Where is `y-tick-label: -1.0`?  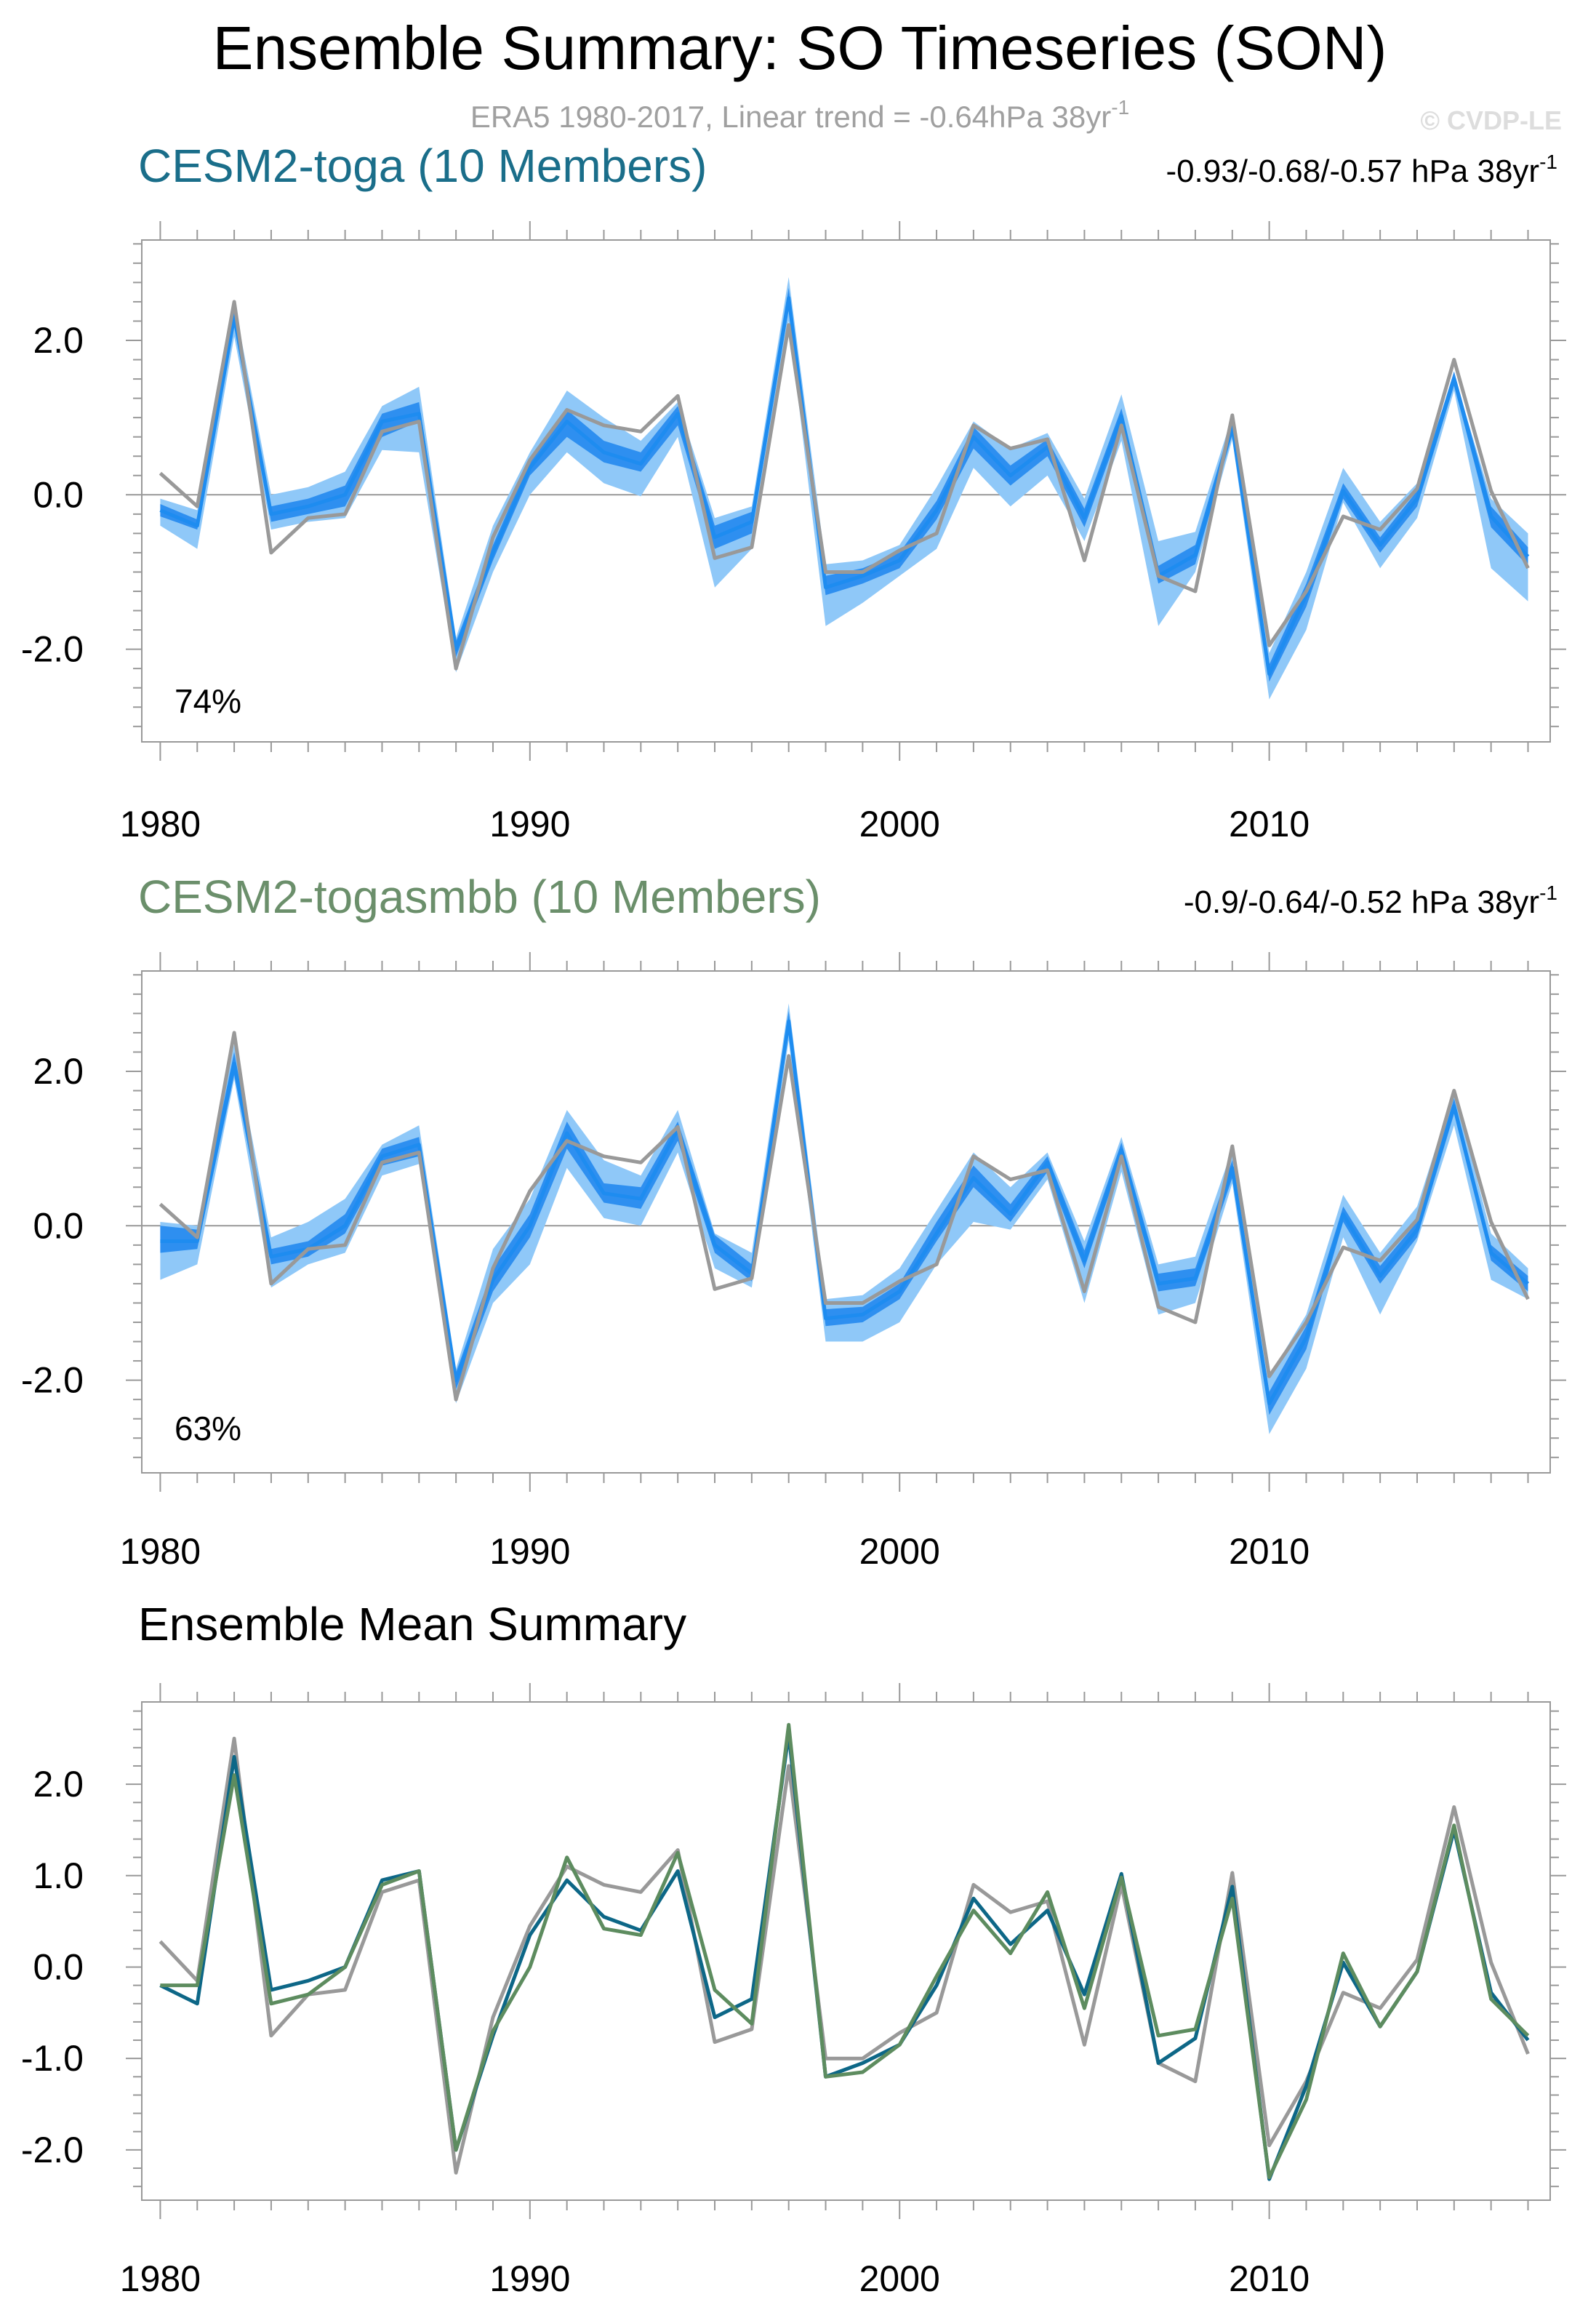
y-tick-label: -1.0 is located at coordinates (52, 2058).